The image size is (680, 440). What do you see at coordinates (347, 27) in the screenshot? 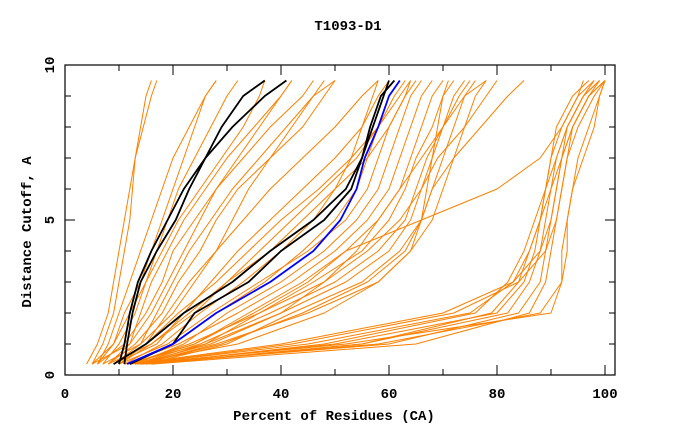
I see `chart-title: T1093-D1` at bounding box center [347, 27].